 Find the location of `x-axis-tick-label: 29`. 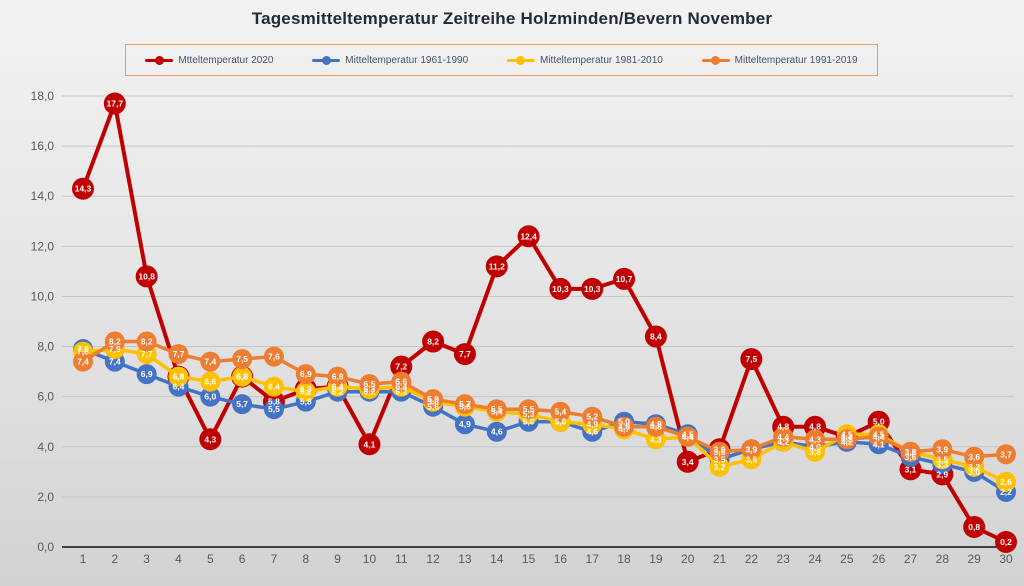

x-axis-tick-label: 29 is located at coordinates (974, 559).